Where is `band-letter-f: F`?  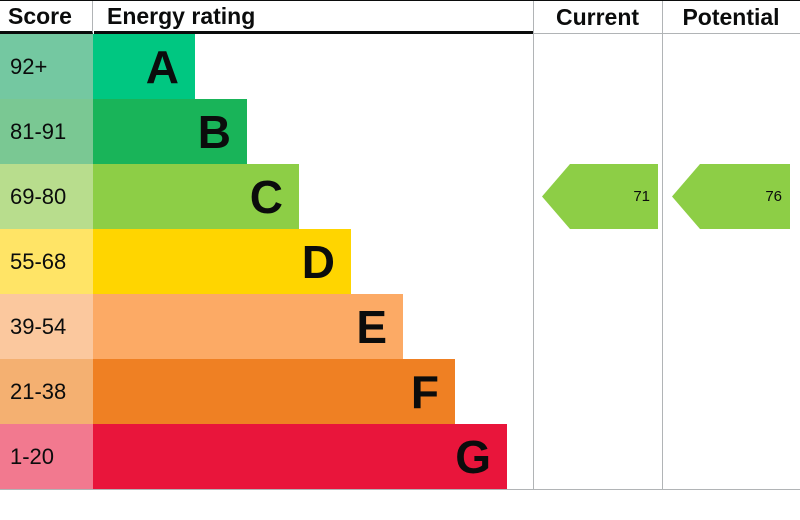 band-letter-f: F is located at coordinates (424, 391).